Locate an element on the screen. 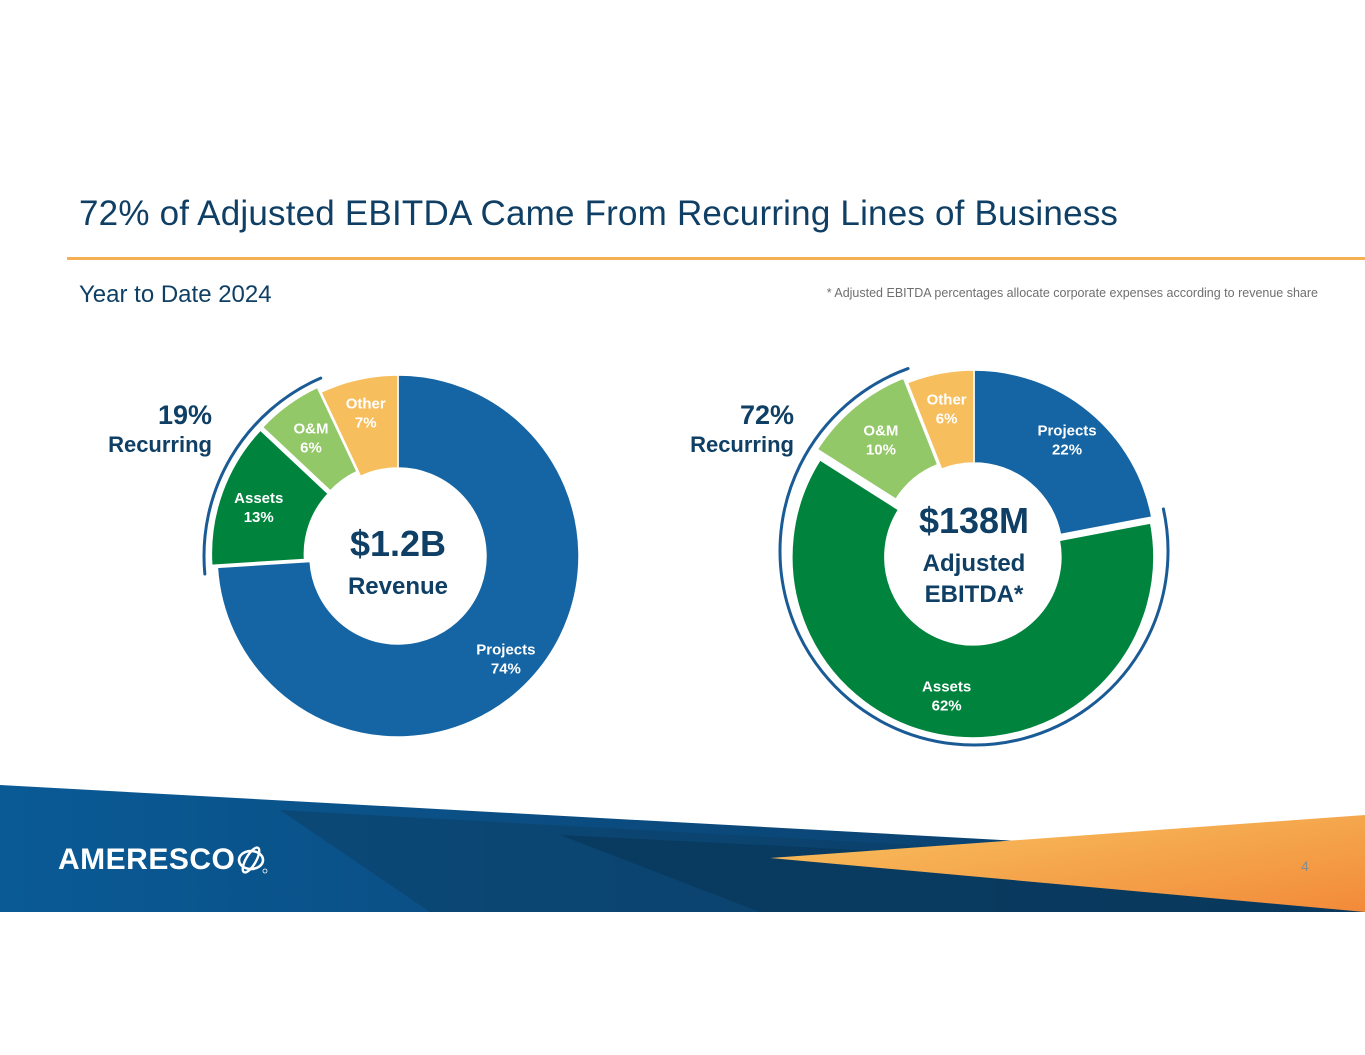  revenue-center-value: $1.2B is located at coordinates (398, 543).